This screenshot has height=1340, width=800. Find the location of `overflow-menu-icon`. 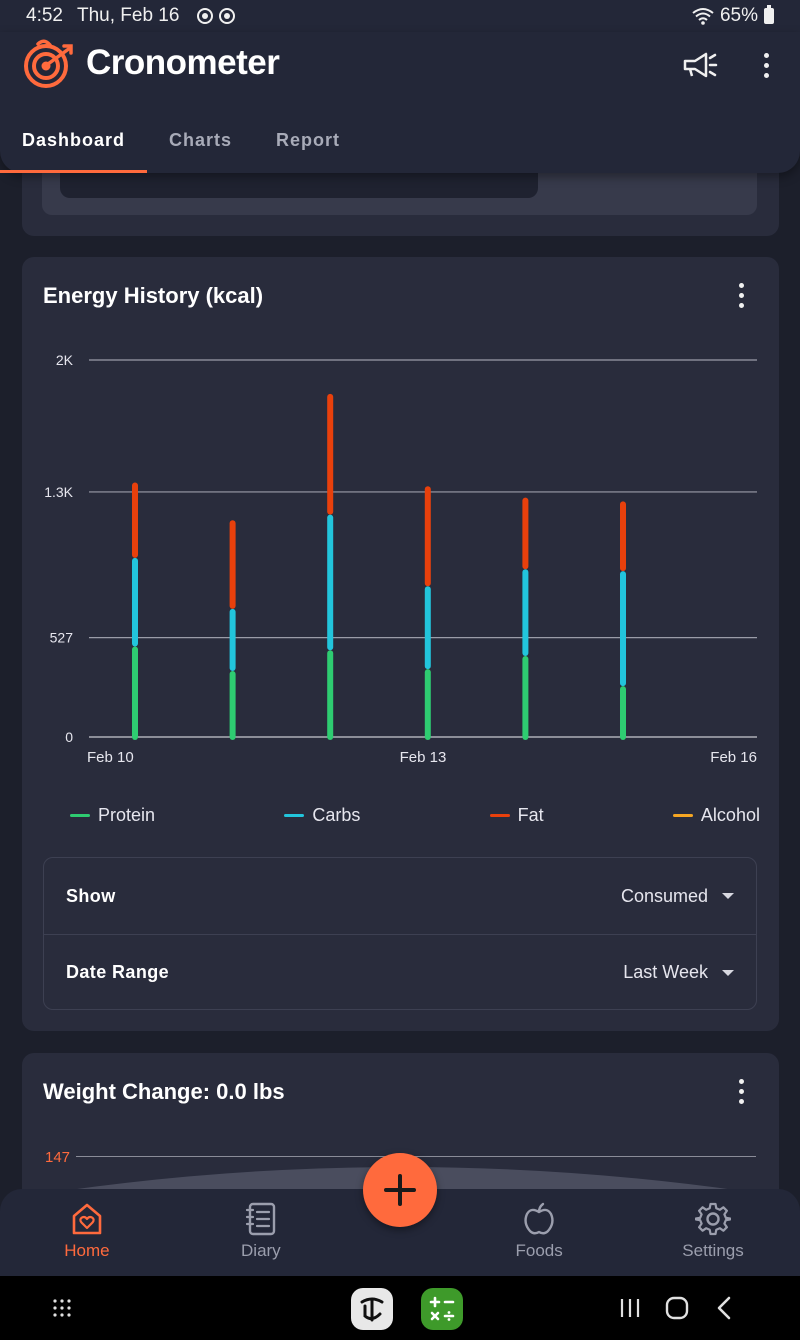

overflow-menu-icon is located at coordinates (766, 65).